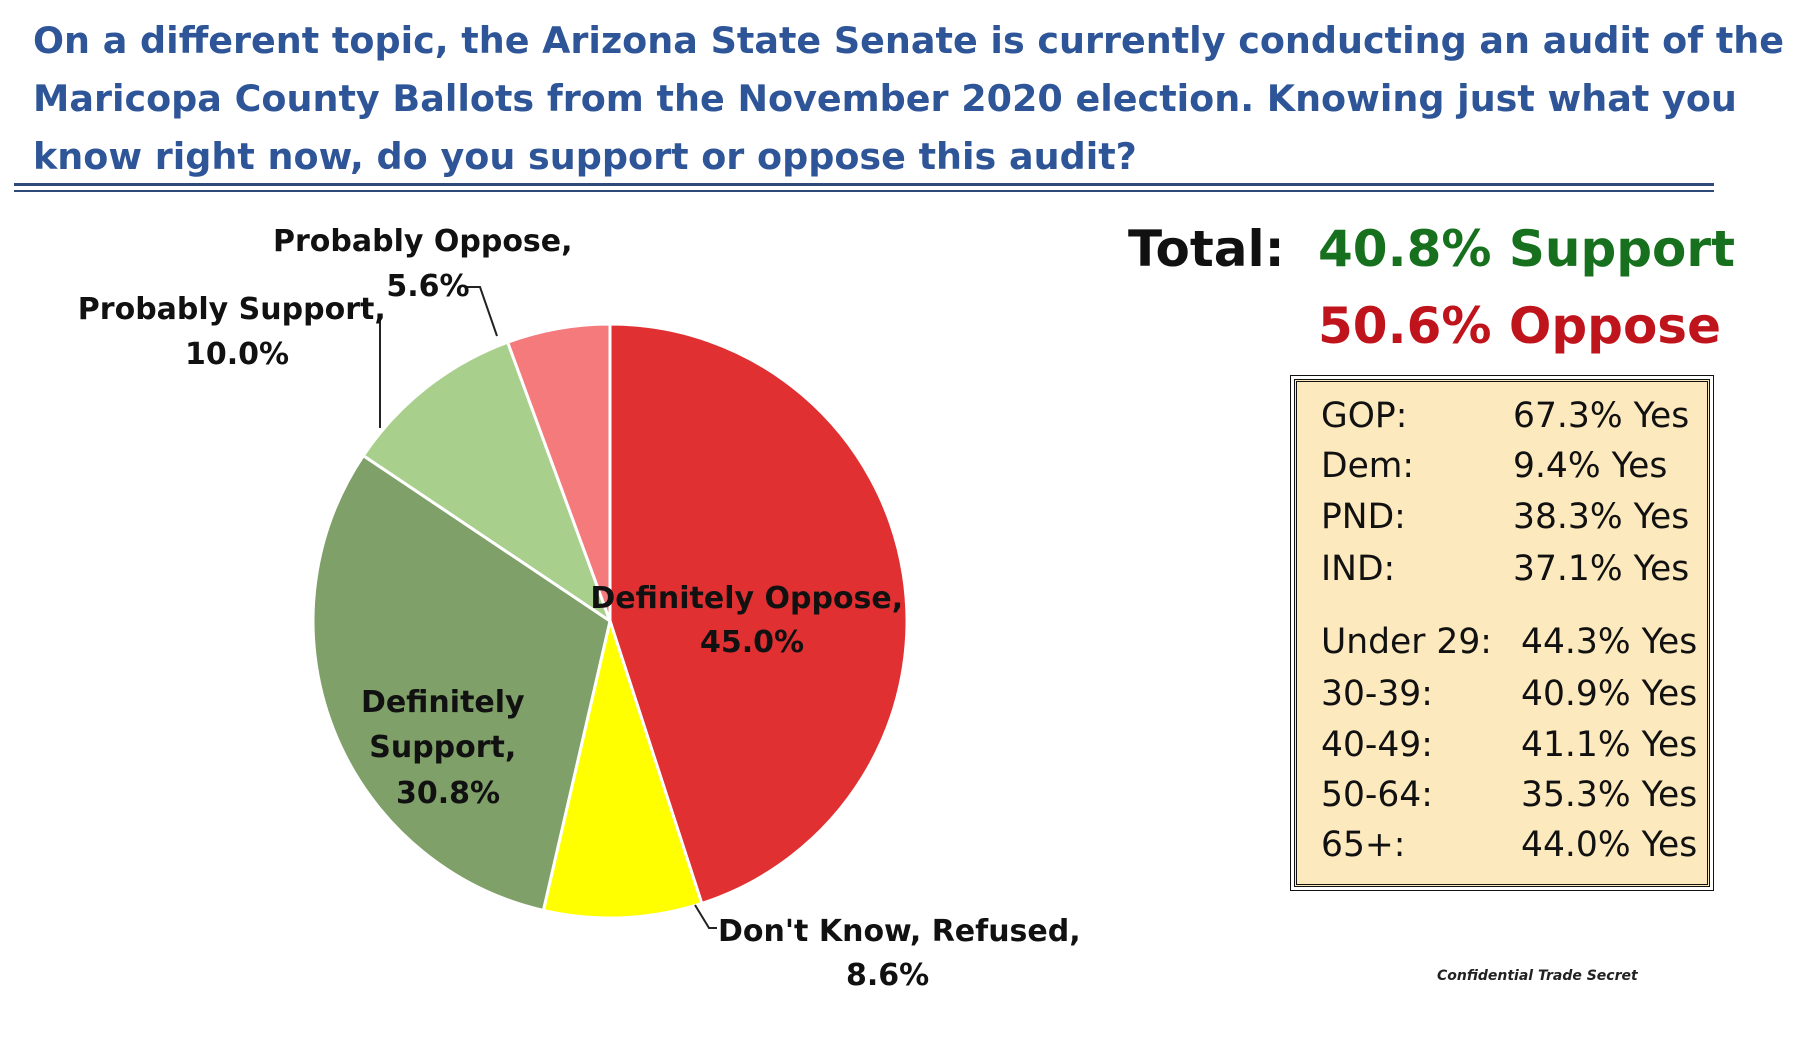 This screenshot has height=1045, width=1815. What do you see at coordinates (864, 191) in the screenshot?
I see `title-divider-thin` at bounding box center [864, 191].